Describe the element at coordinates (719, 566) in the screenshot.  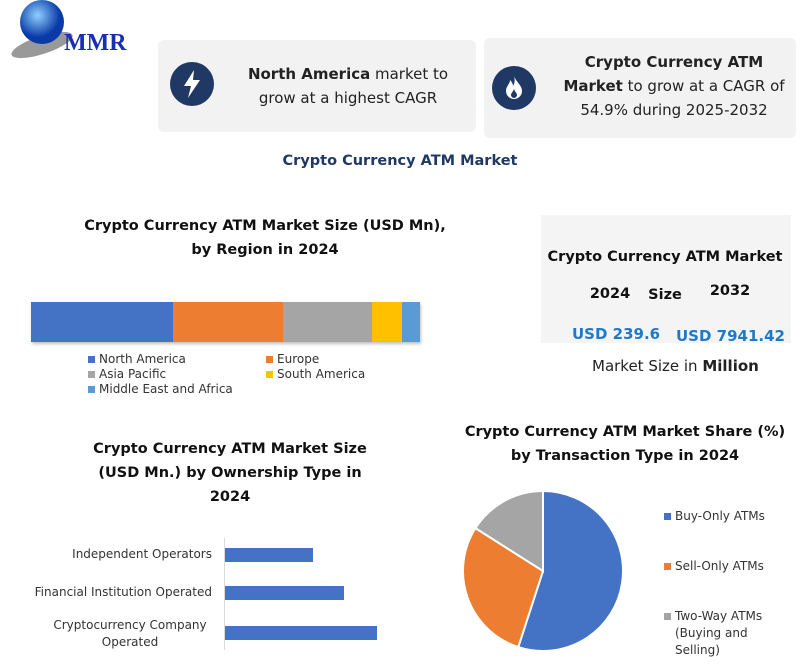
I see `legend-label: Sell-Only ATMs` at that location.